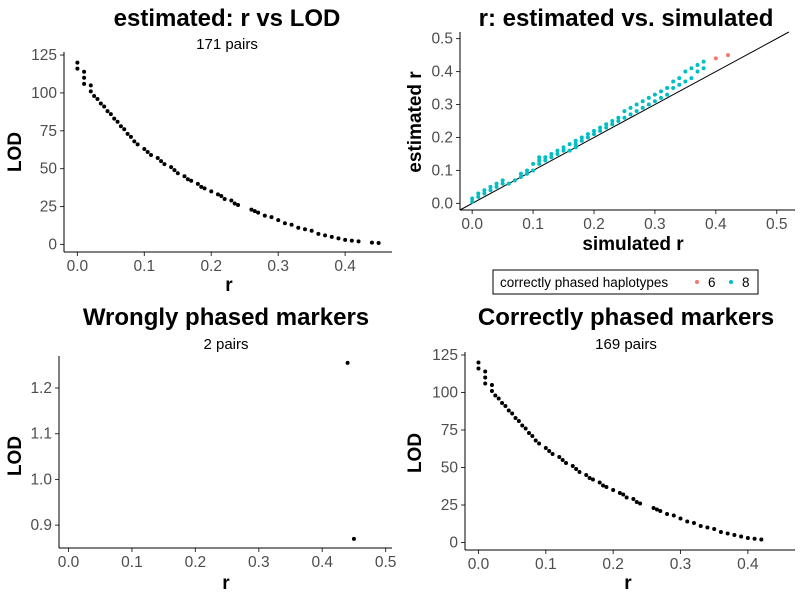 The image size is (800, 605). I want to click on legend-box, so click(625, 282).